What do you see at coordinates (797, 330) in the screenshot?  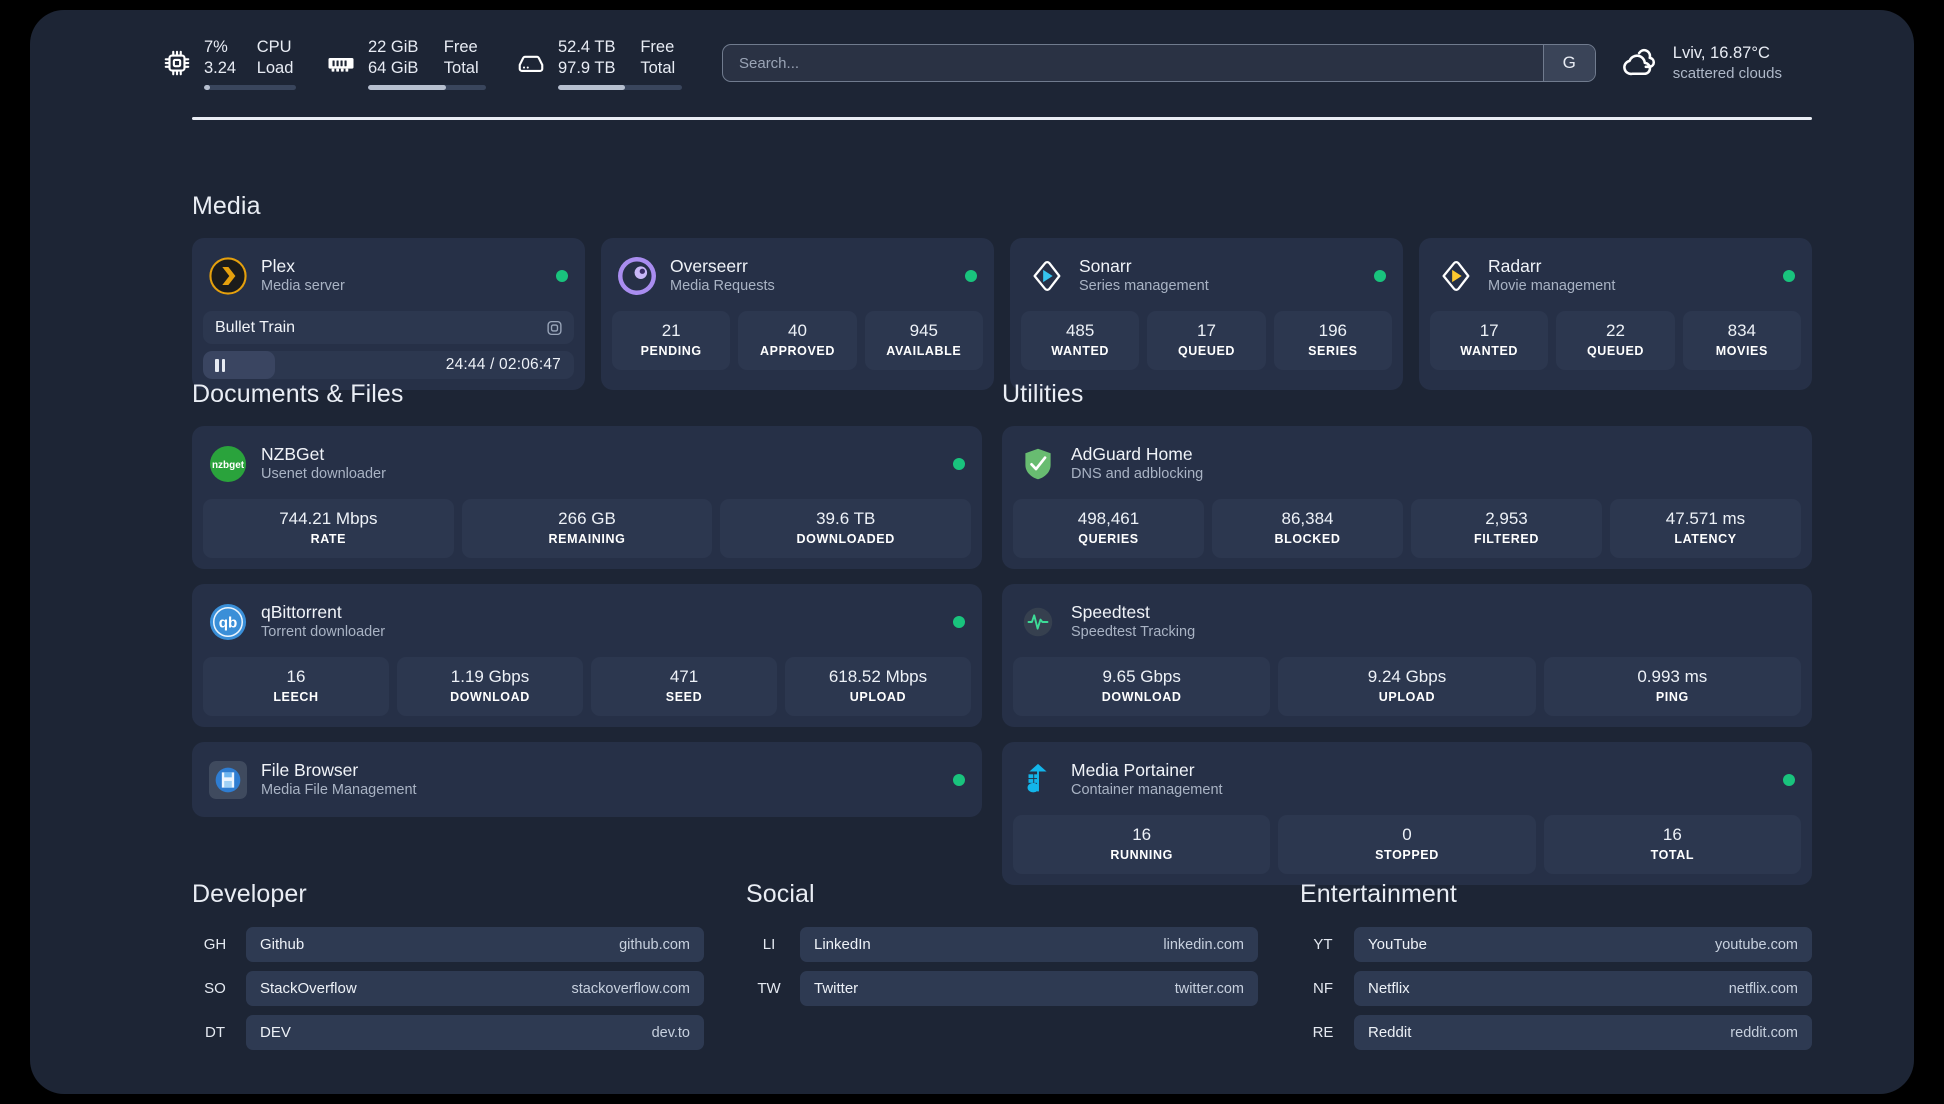 I see `stat-value: 40` at bounding box center [797, 330].